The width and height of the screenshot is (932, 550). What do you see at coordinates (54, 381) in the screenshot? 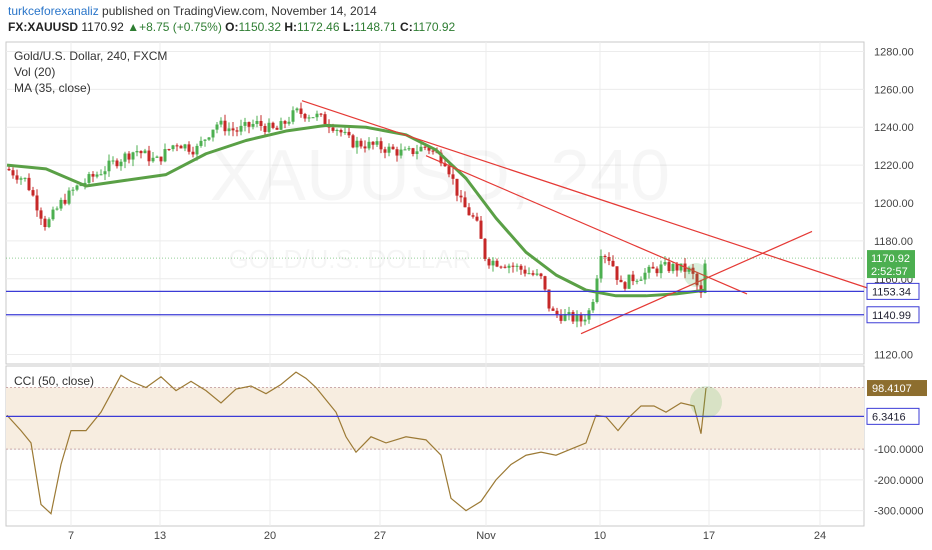
I see `legend-cci: CCI (50, close)` at bounding box center [54, 381].